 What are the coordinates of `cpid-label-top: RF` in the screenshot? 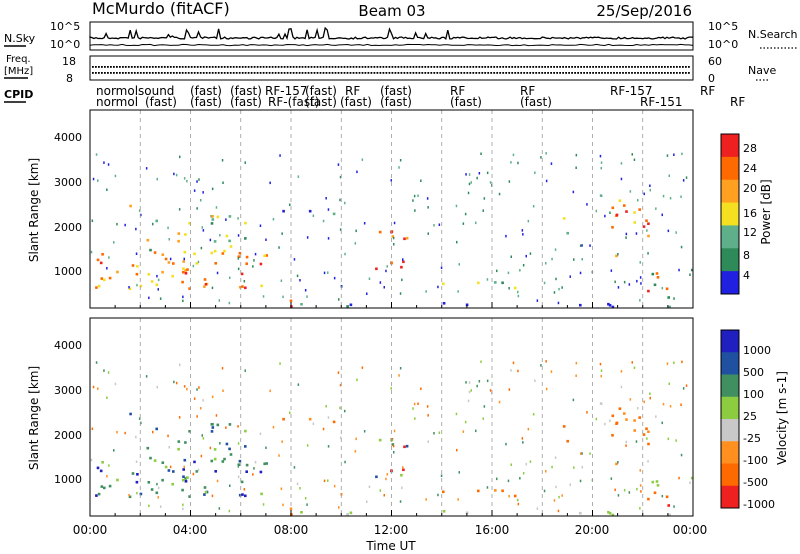 It's located at (527, 91).